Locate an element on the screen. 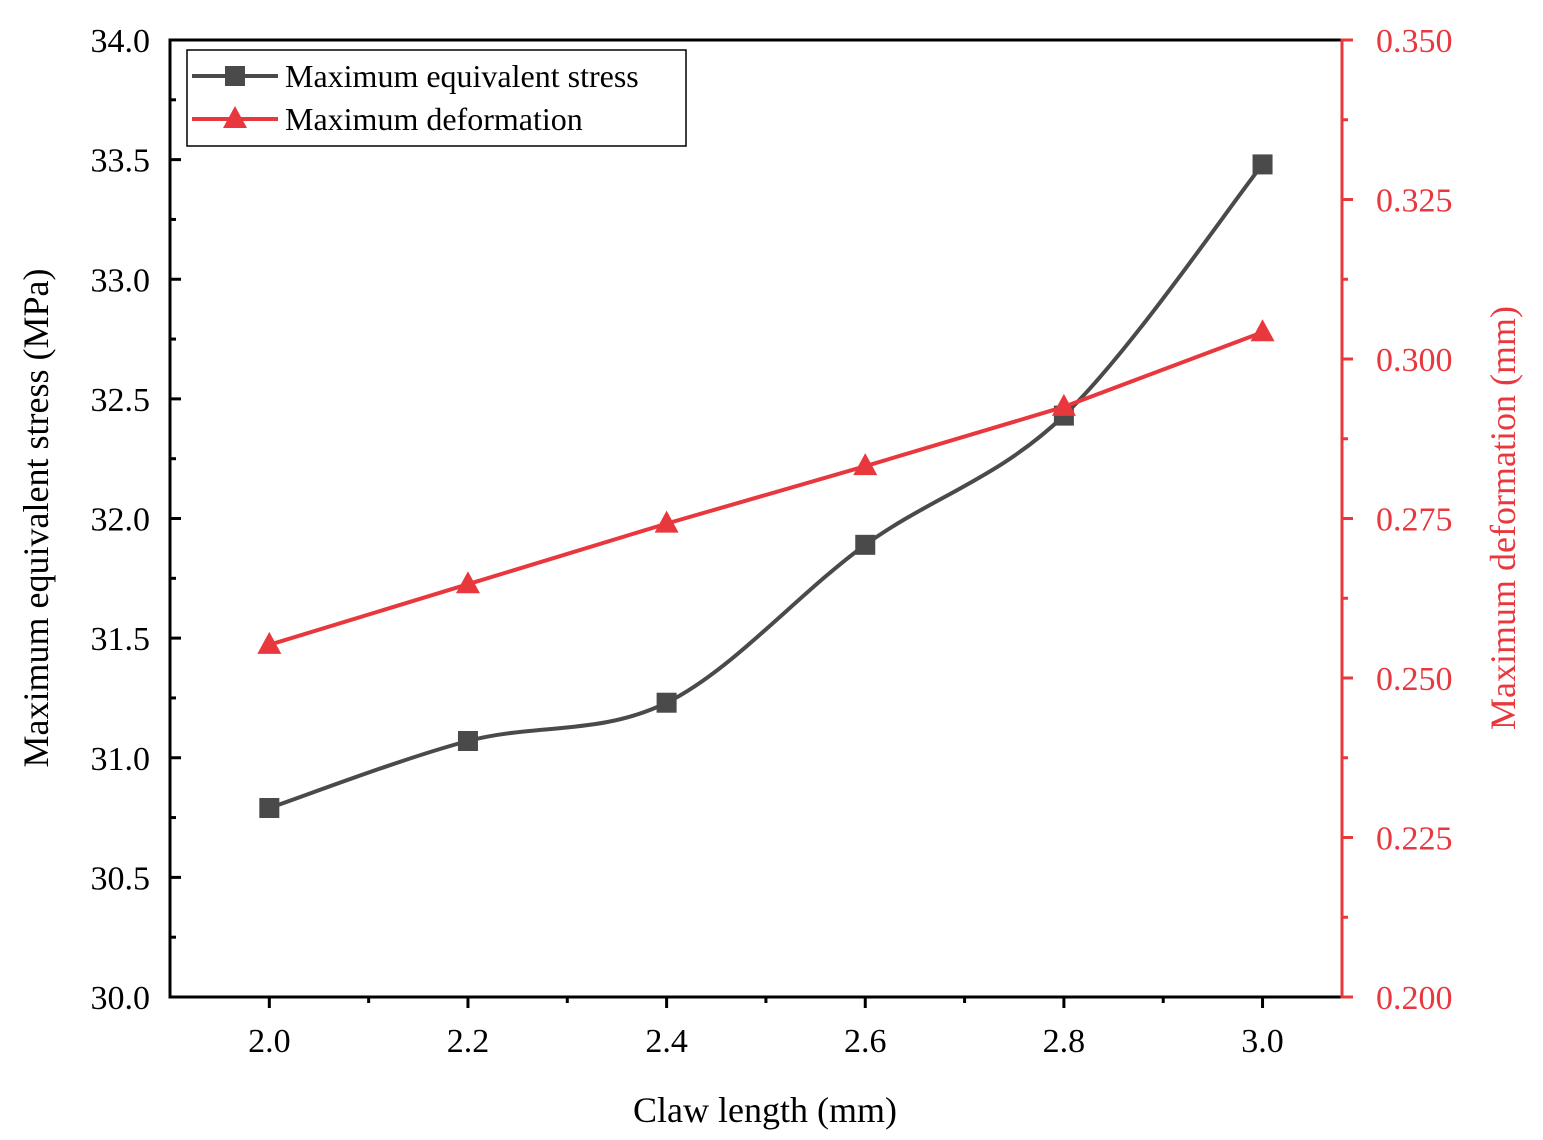 The image size is (1543, 1140). legend-label: Maximum deformation is located at coordinates (434, 119).